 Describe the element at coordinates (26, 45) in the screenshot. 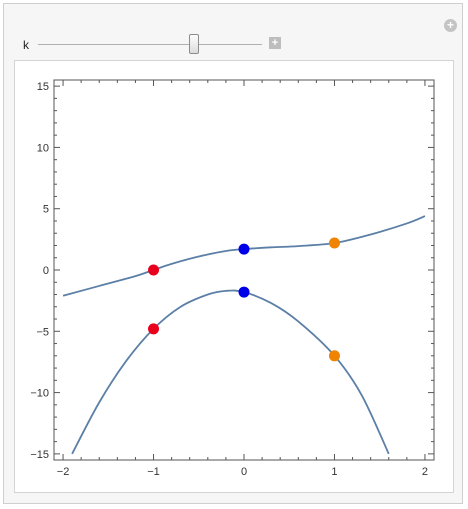

I see `slider-label: k` at that location.